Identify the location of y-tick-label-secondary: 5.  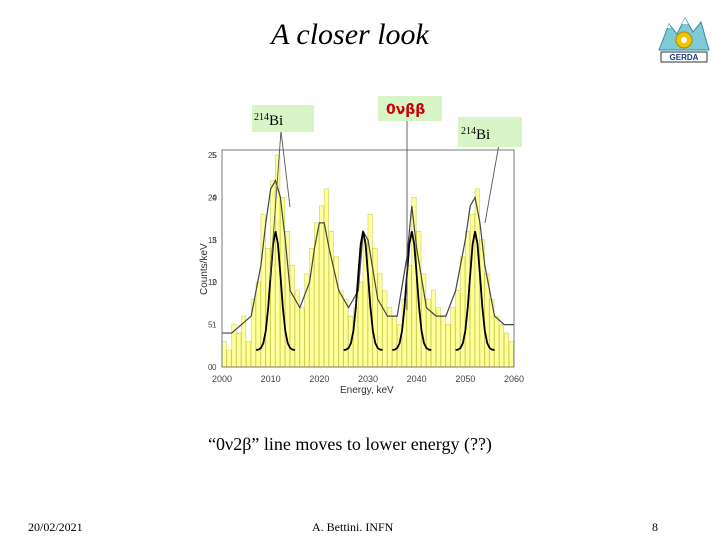
(214, 155).